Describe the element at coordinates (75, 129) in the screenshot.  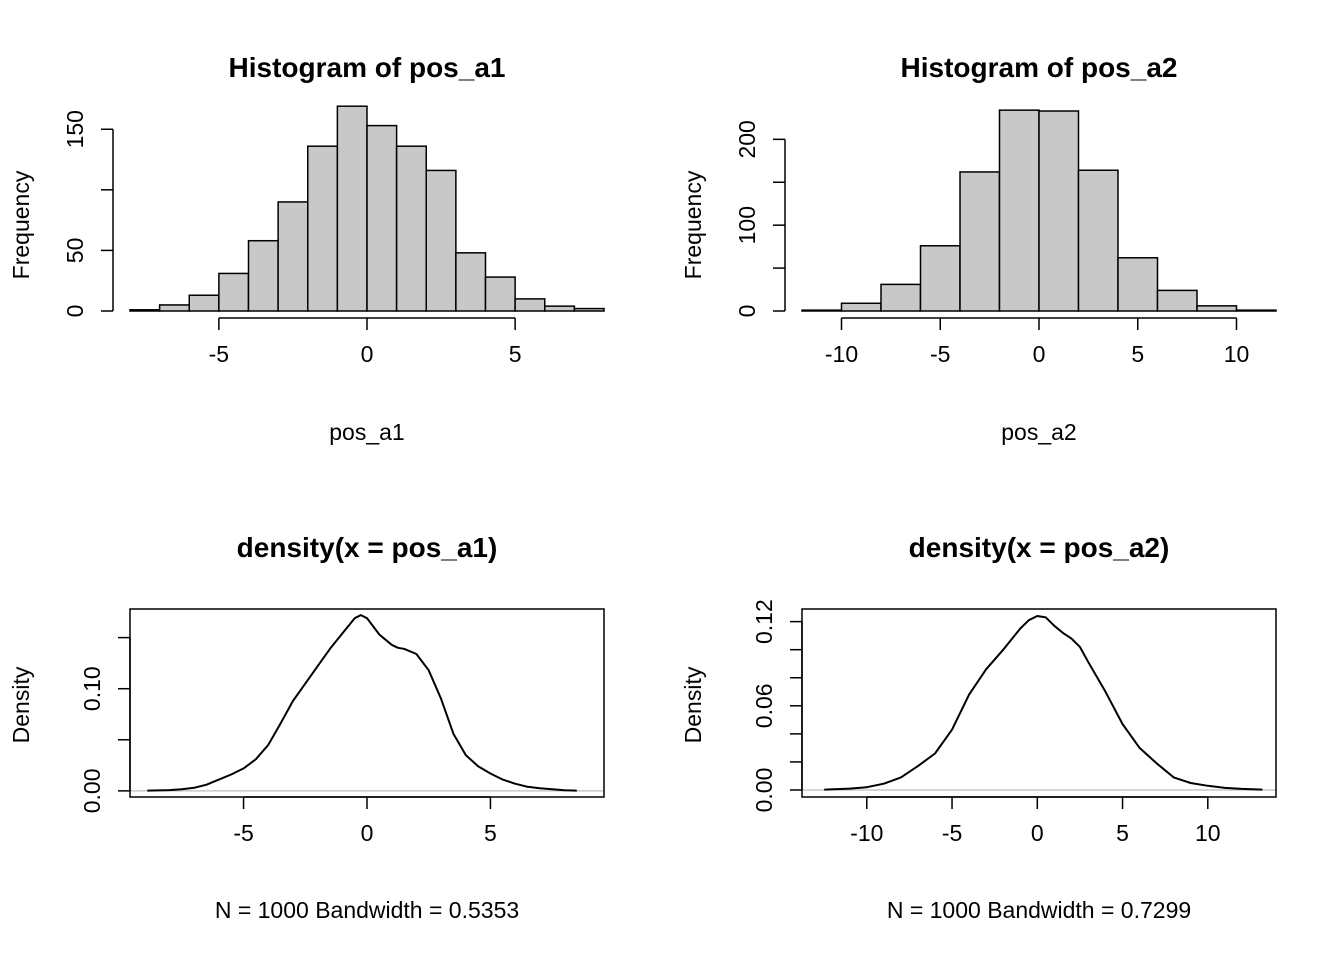
I see `y-tick-label: 150` at that location.